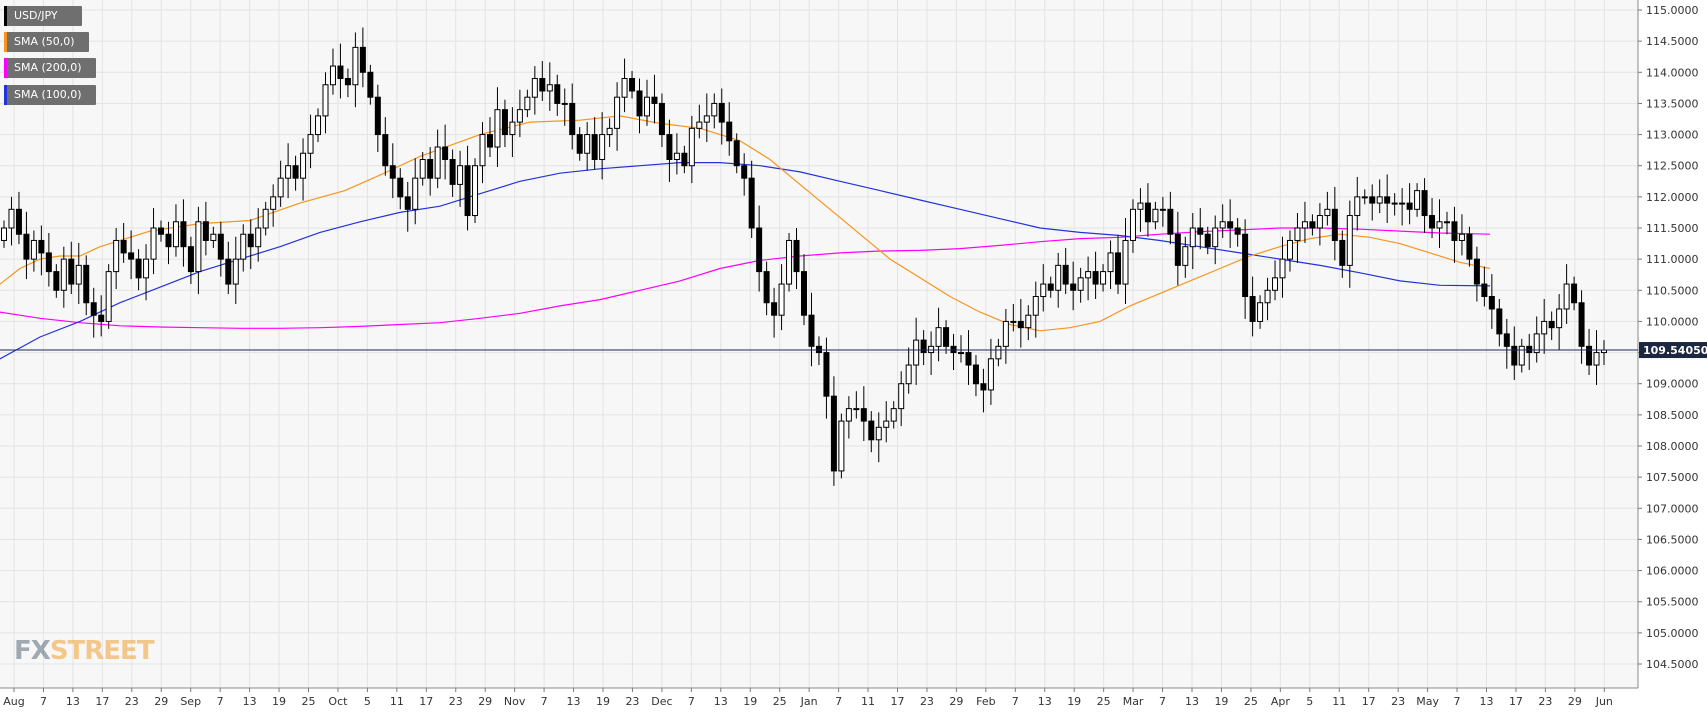 The height and width of the screenshot is (712, 1707). What do you see at coordinates (46, 42) in the screenshot?
I see `legend-sma50: SMA (50,0)` at bounding box center [46, 42].